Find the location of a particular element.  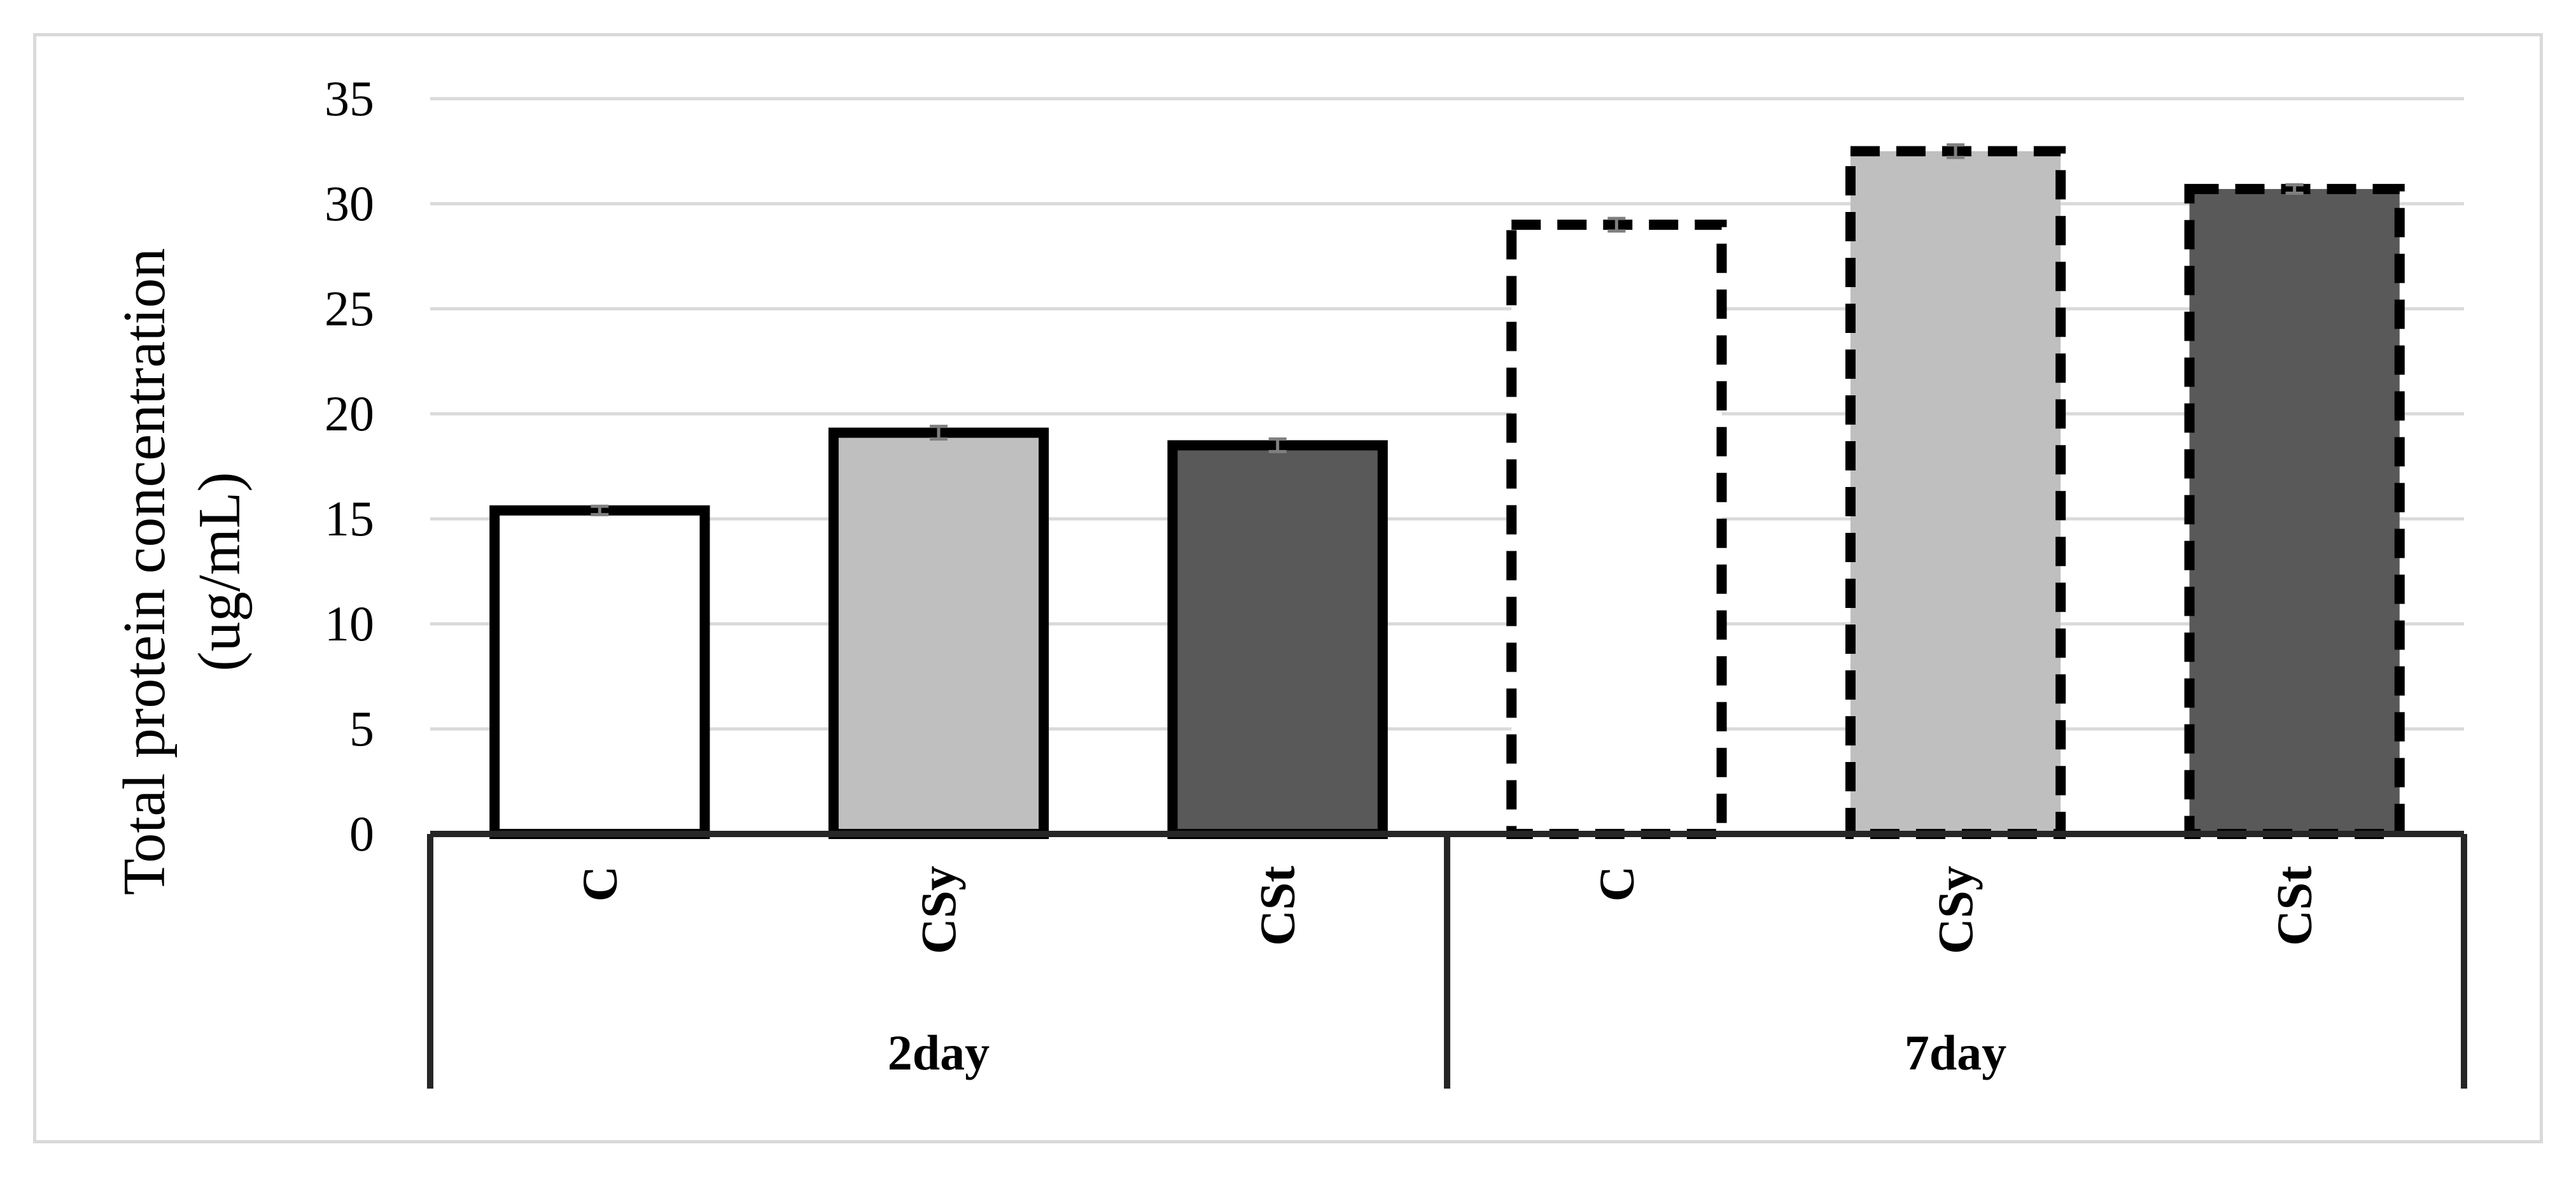

y-tick-label: 10 is located at coordinates (349, 624).